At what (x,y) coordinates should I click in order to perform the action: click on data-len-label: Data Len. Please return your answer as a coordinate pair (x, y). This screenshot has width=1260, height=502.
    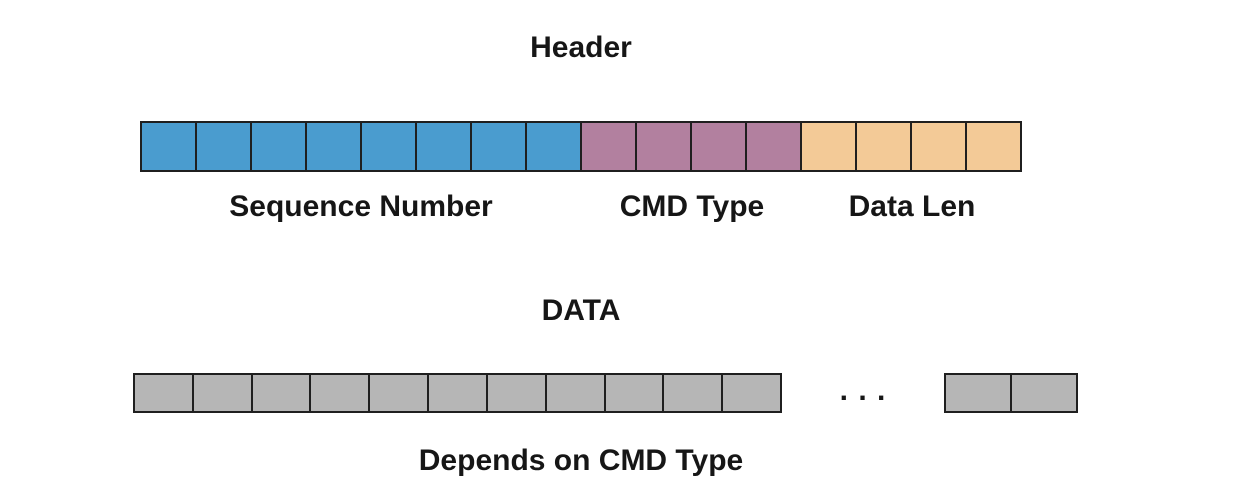
    Looking at the image, I should click on (912, 206).